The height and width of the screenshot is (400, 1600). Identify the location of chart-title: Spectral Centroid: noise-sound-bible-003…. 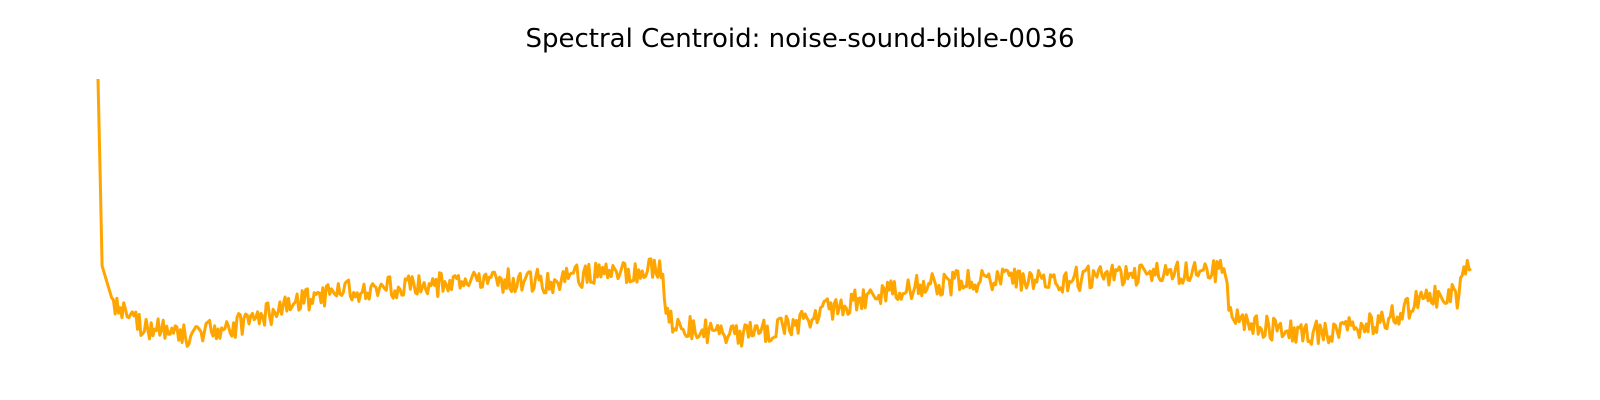
(800, 39).